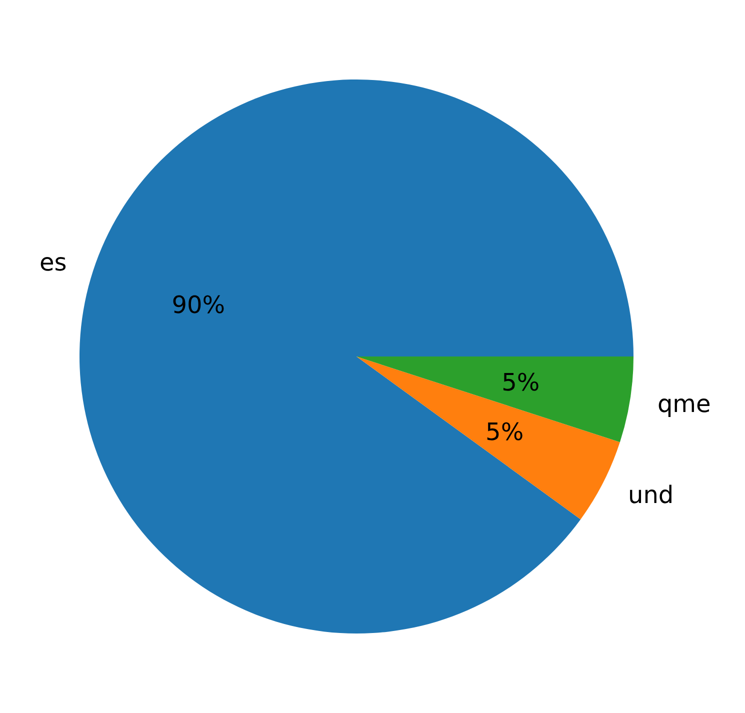  I want to click on slice-label: es, so click(53, 262).